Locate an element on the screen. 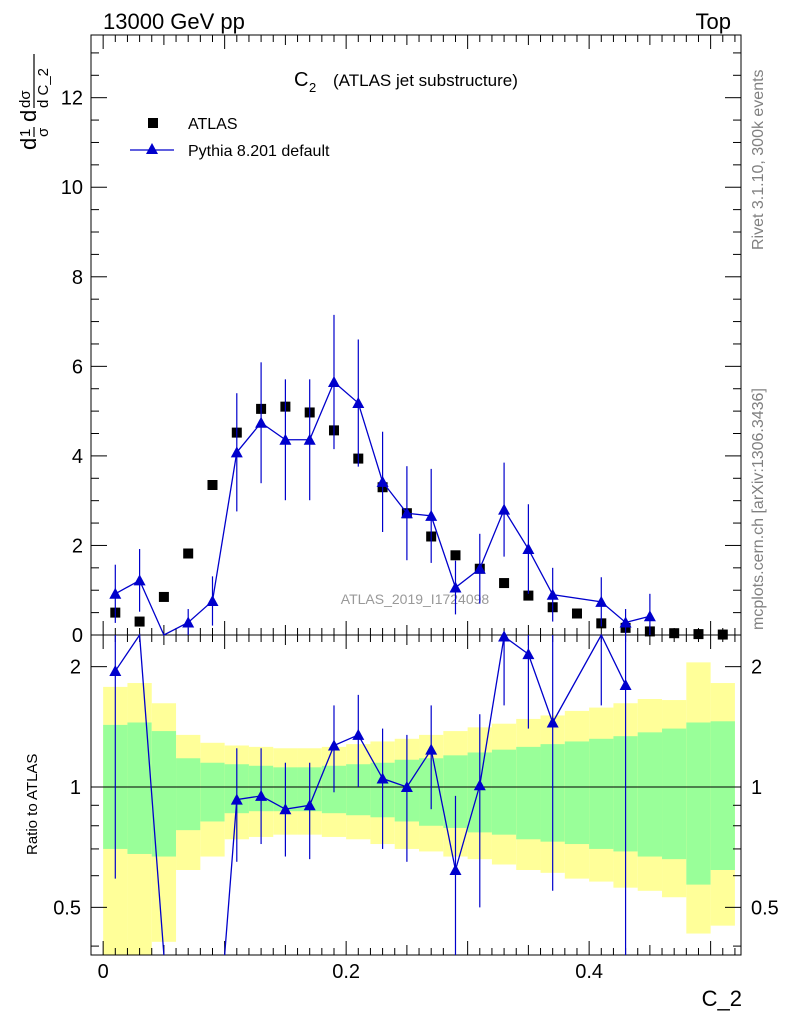 The width and height of the screenshot is (786, 1024). svg-text: 2 is located at coordinates (312, 87).